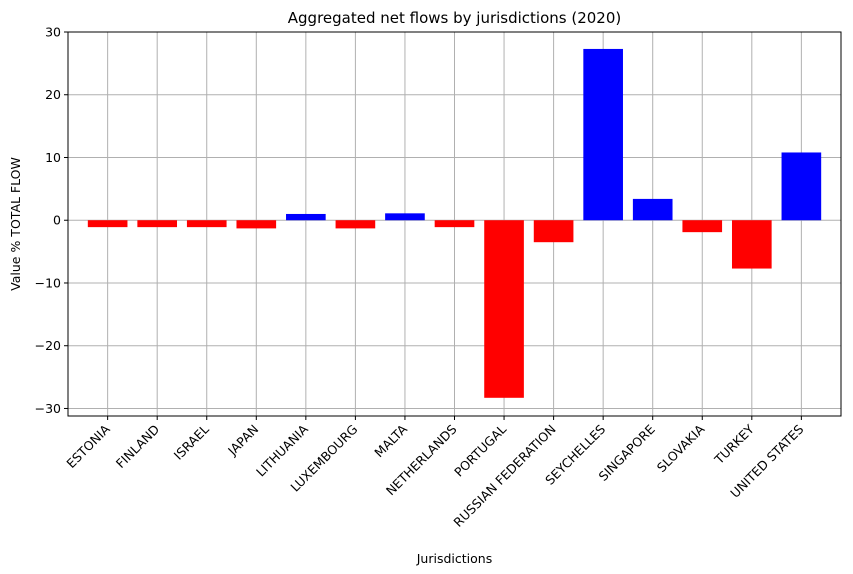 Image resolution: width=853 pixels, height=574 pixels. What do you see at coordinates (51, 220) in the screenshot?
I see `y-axis-ticks: −30 −20 −10 0 10 20 30` at bounding box center [51, 220].